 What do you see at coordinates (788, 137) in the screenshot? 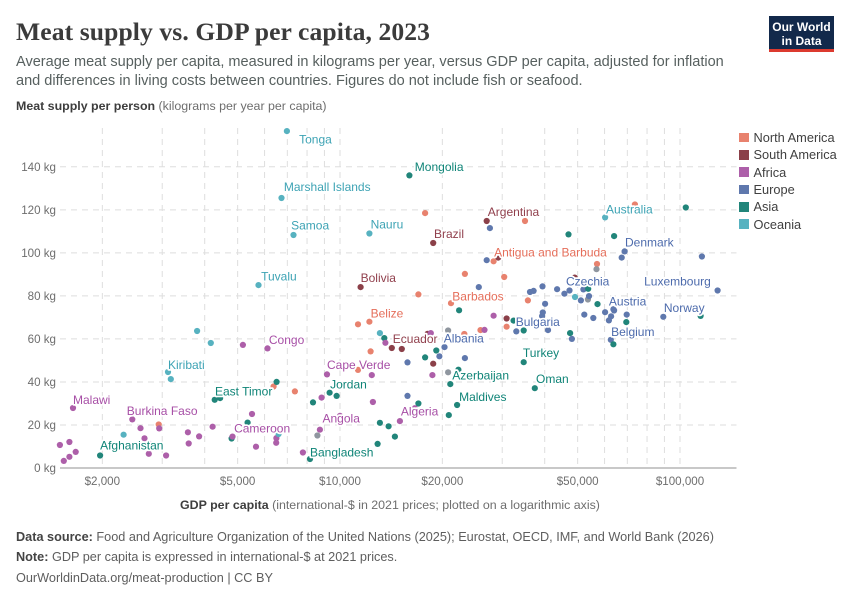
I see `legend-item-north-america: North America` at bounding box center [788, 137].